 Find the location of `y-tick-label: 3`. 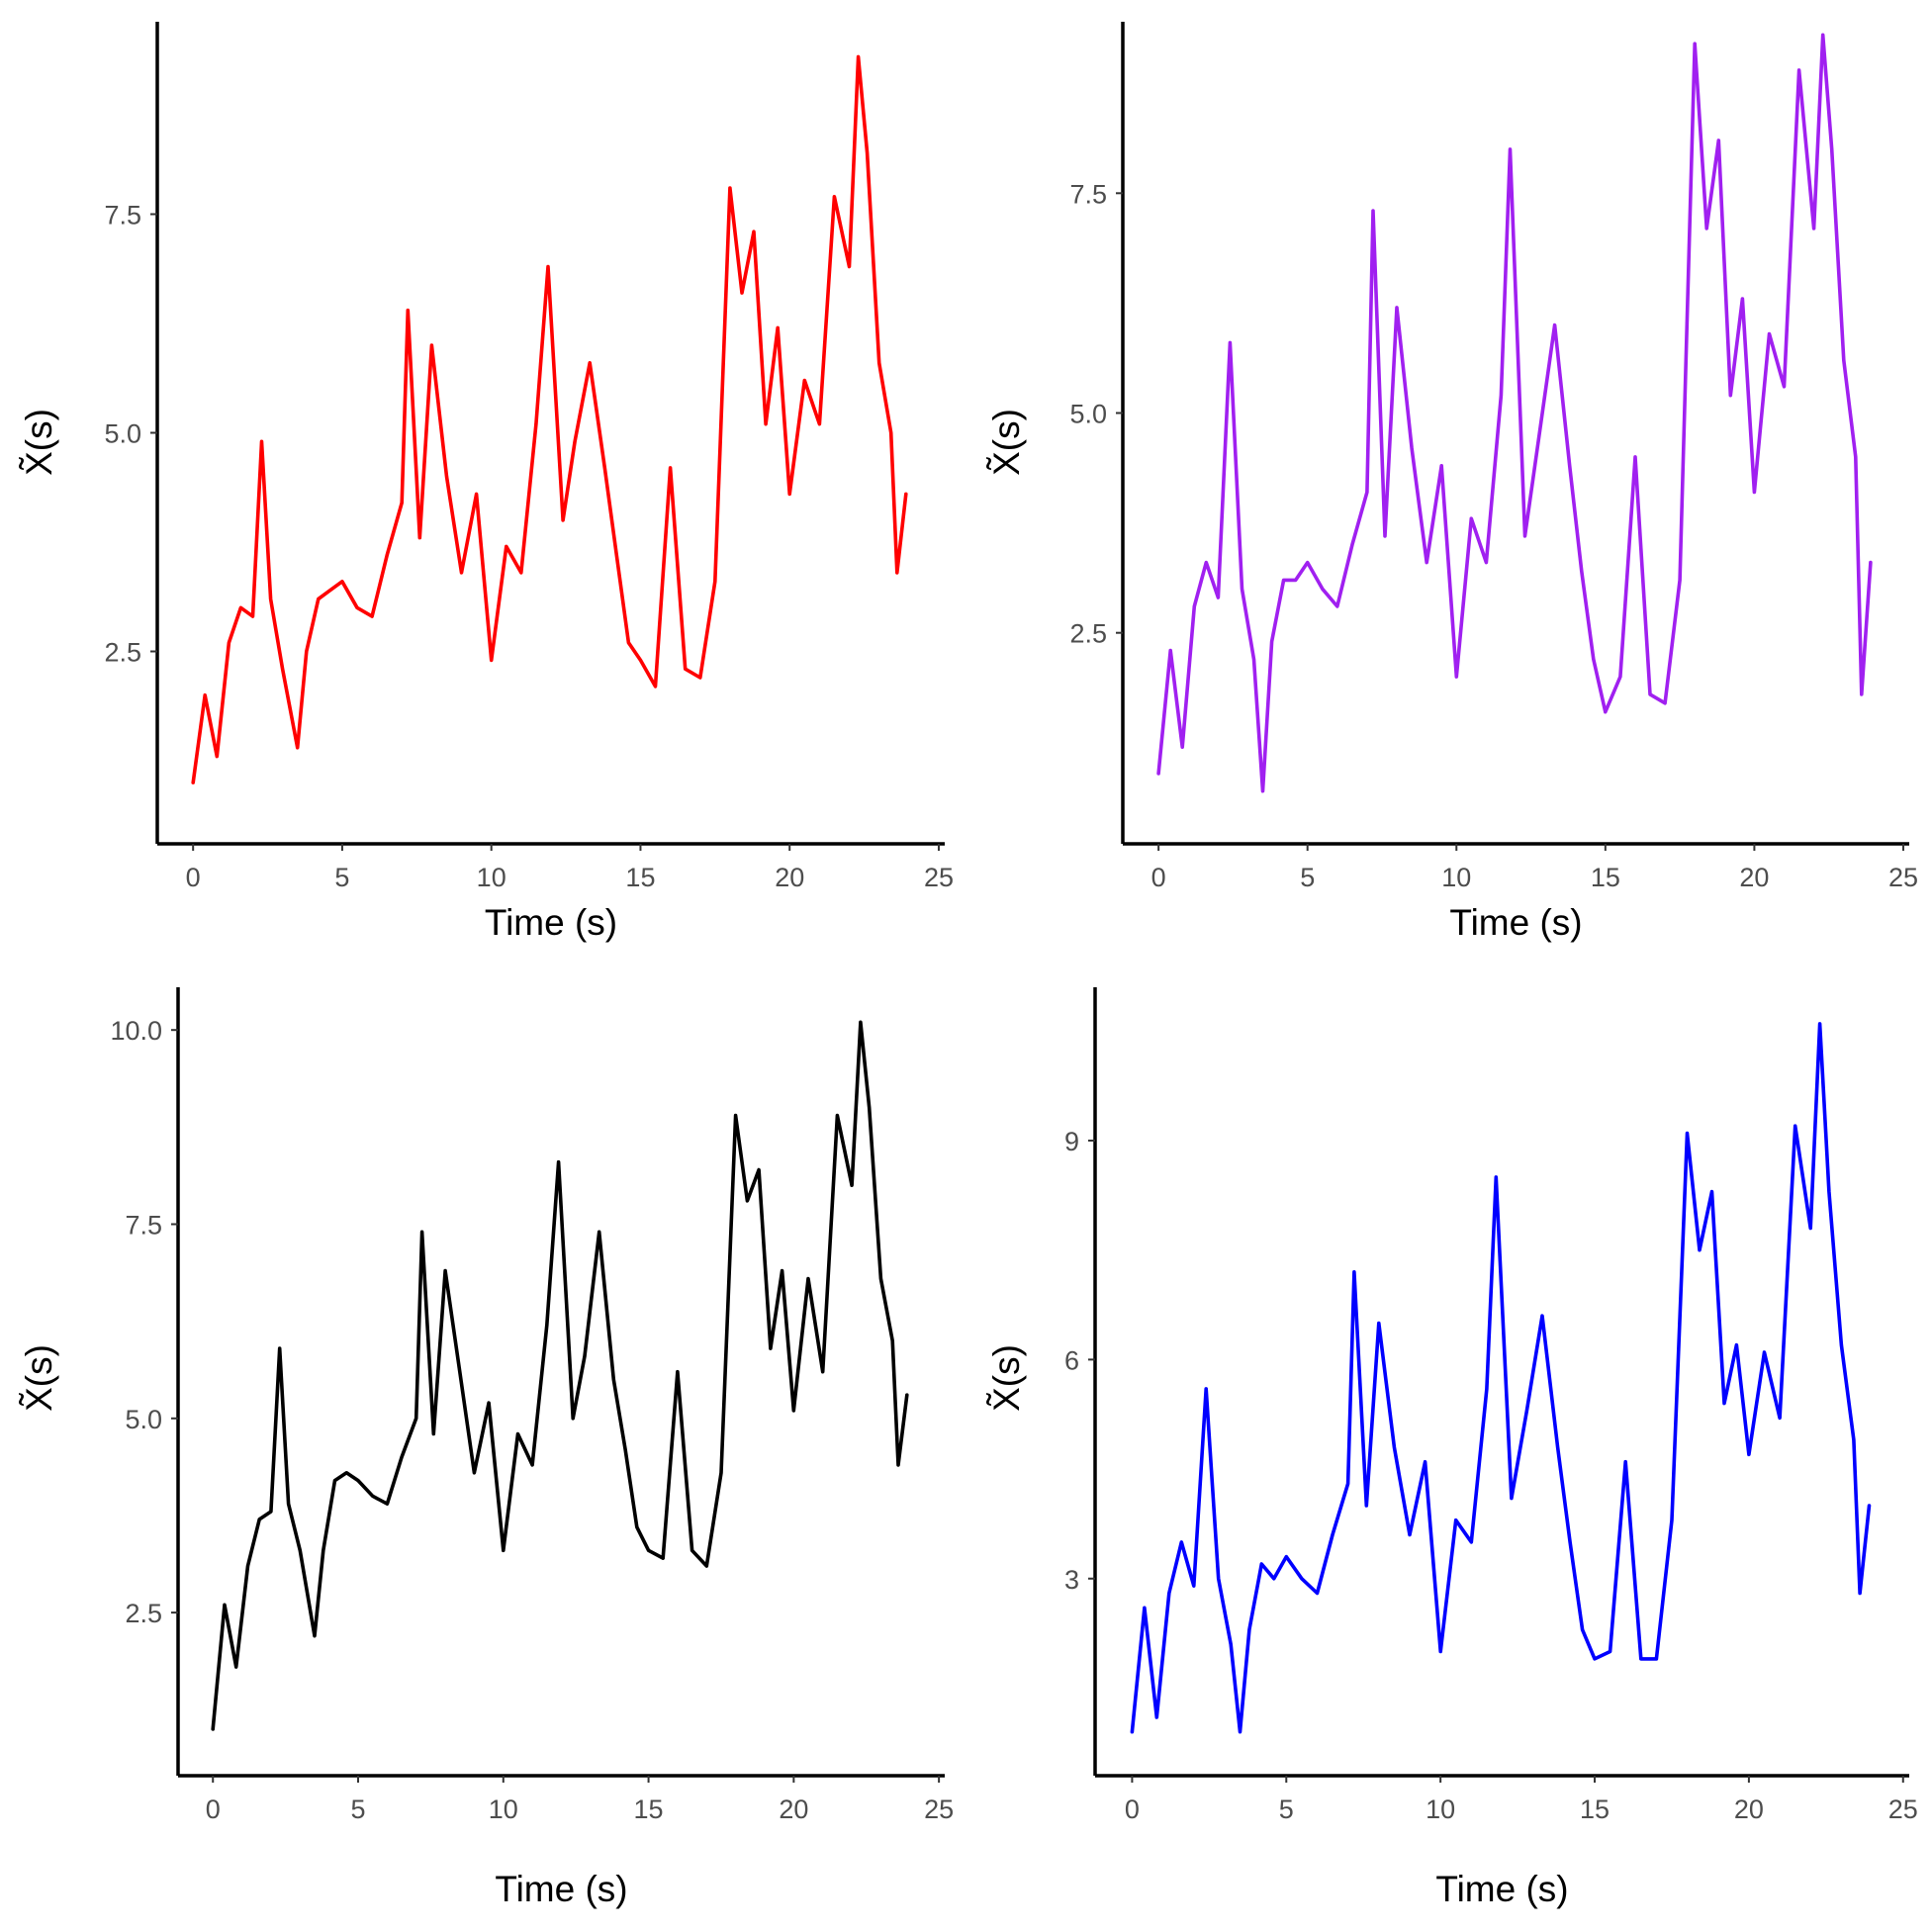

y-tick-label: 3 is located at coordinates (1071, 1580).